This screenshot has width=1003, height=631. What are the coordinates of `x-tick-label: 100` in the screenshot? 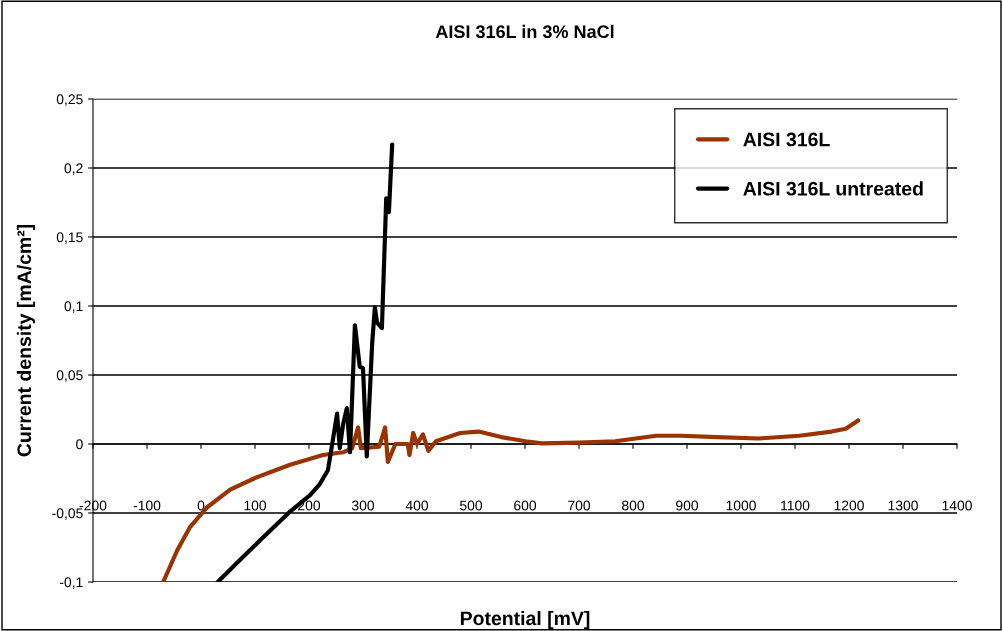 It's located at (255, 505).